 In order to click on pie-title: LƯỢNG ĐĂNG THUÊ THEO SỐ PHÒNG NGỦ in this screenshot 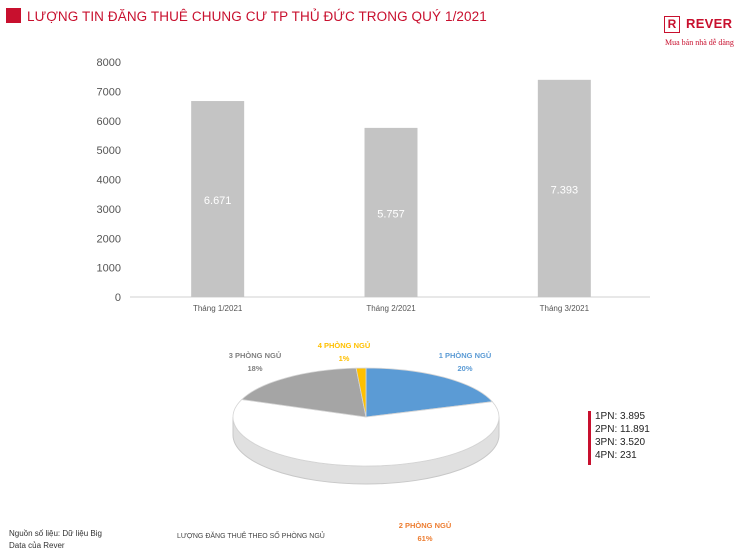, I will do `click(251, 536)`.